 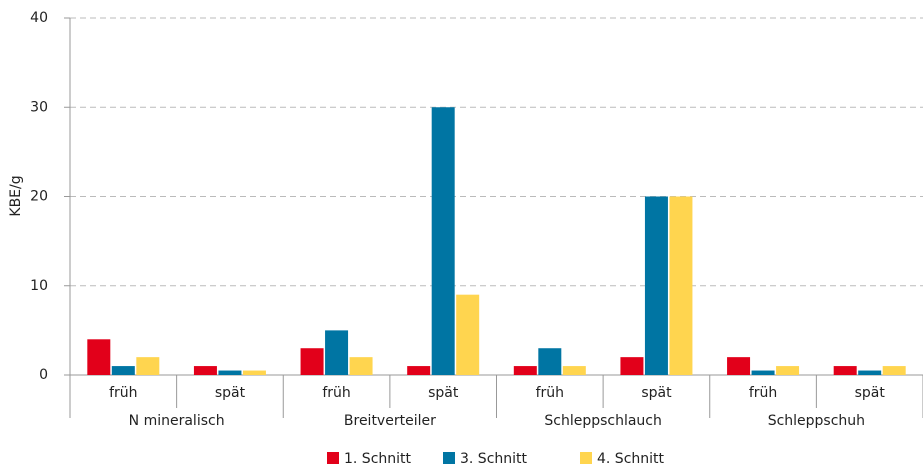 What do you see at coordinates (39, 18) in the screenshot?
I see `y-tick-label: 40` at bounding box center [39, 18].